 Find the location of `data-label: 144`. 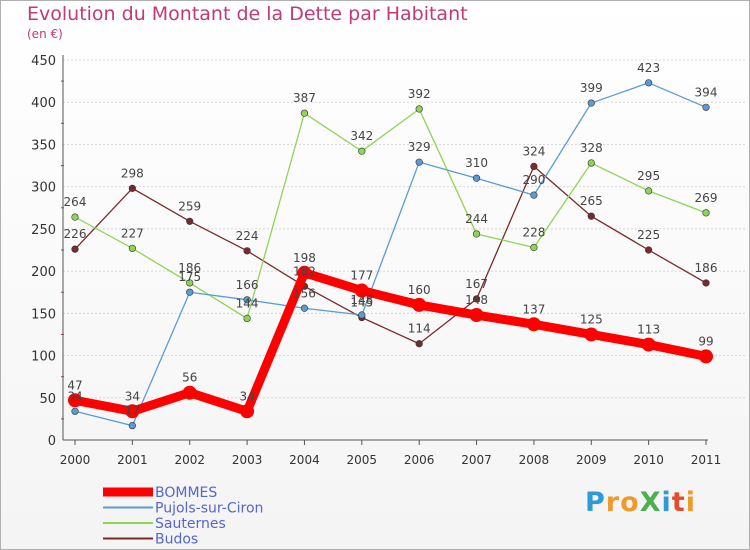

data-label: 144 is located at coordinates (247, 303).